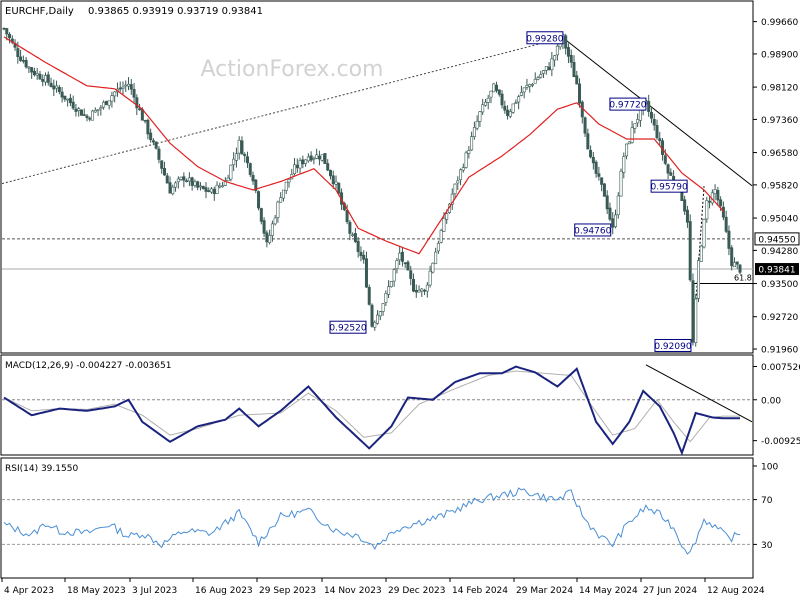  I want to click on macd-trendline, so click(699, 393).